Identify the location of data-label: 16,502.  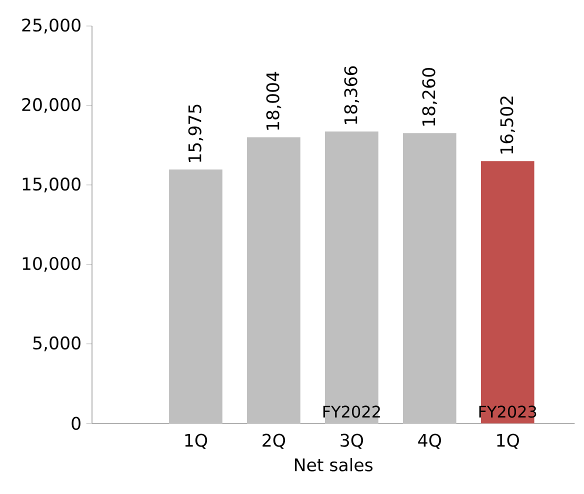
(508, 125).